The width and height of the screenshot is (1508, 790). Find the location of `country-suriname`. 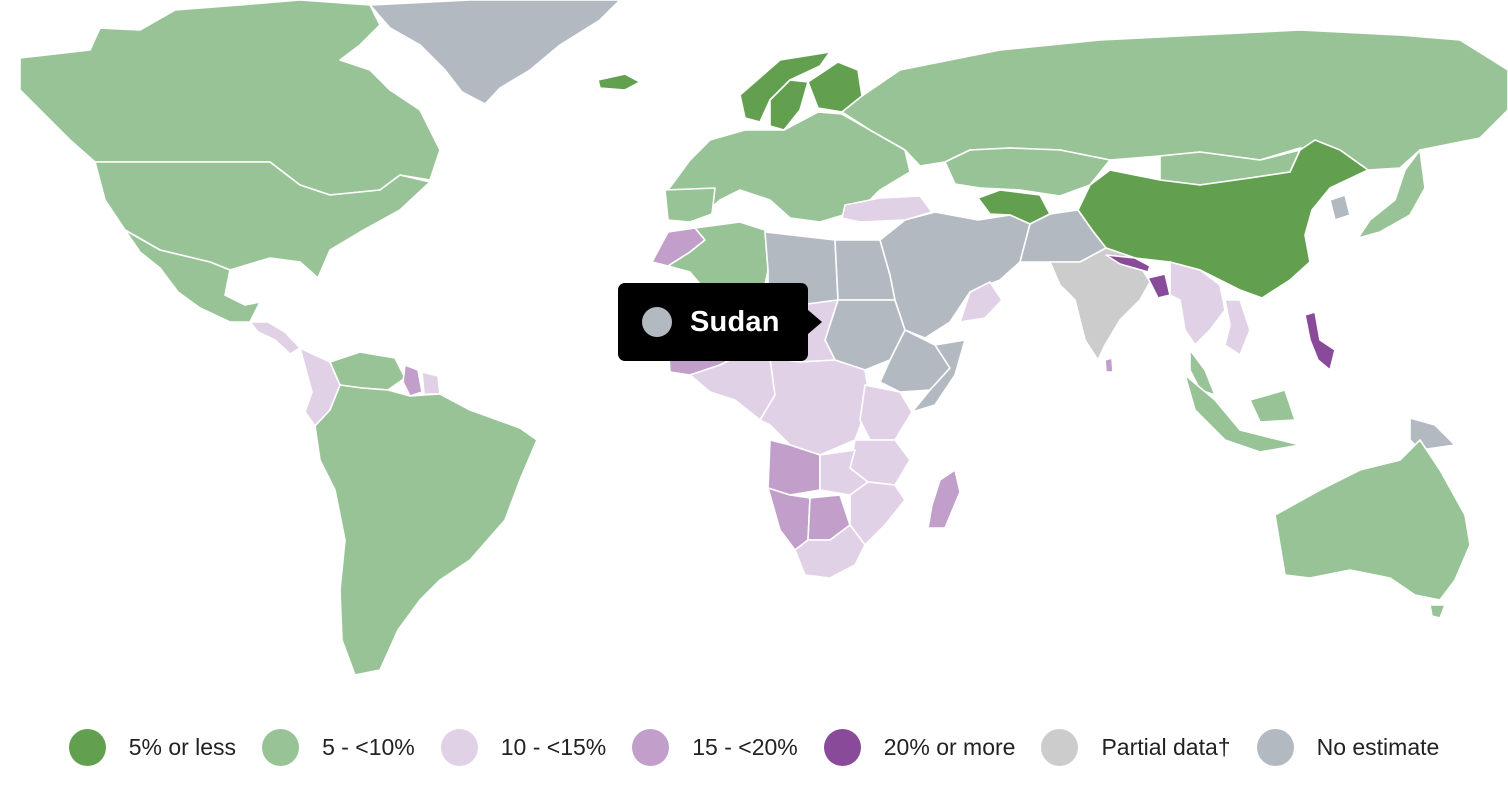

country-suriname is located at coordinates (431, 383).